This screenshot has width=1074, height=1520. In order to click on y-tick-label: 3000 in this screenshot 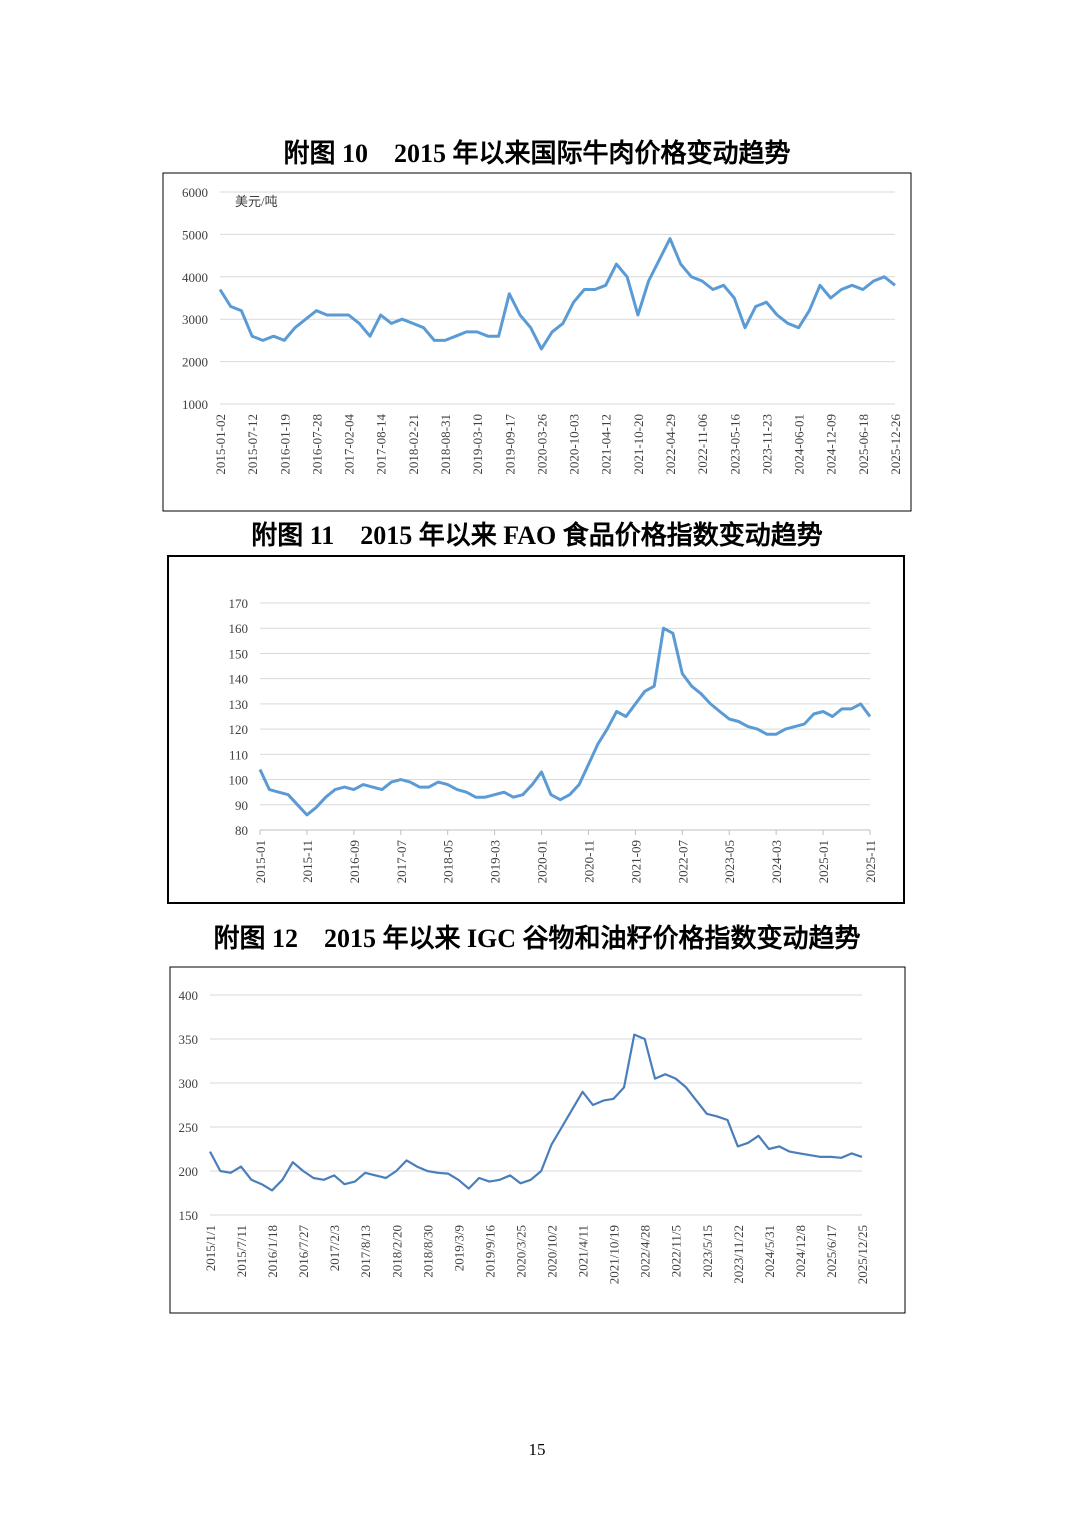, I will do `click(195, 319)`.